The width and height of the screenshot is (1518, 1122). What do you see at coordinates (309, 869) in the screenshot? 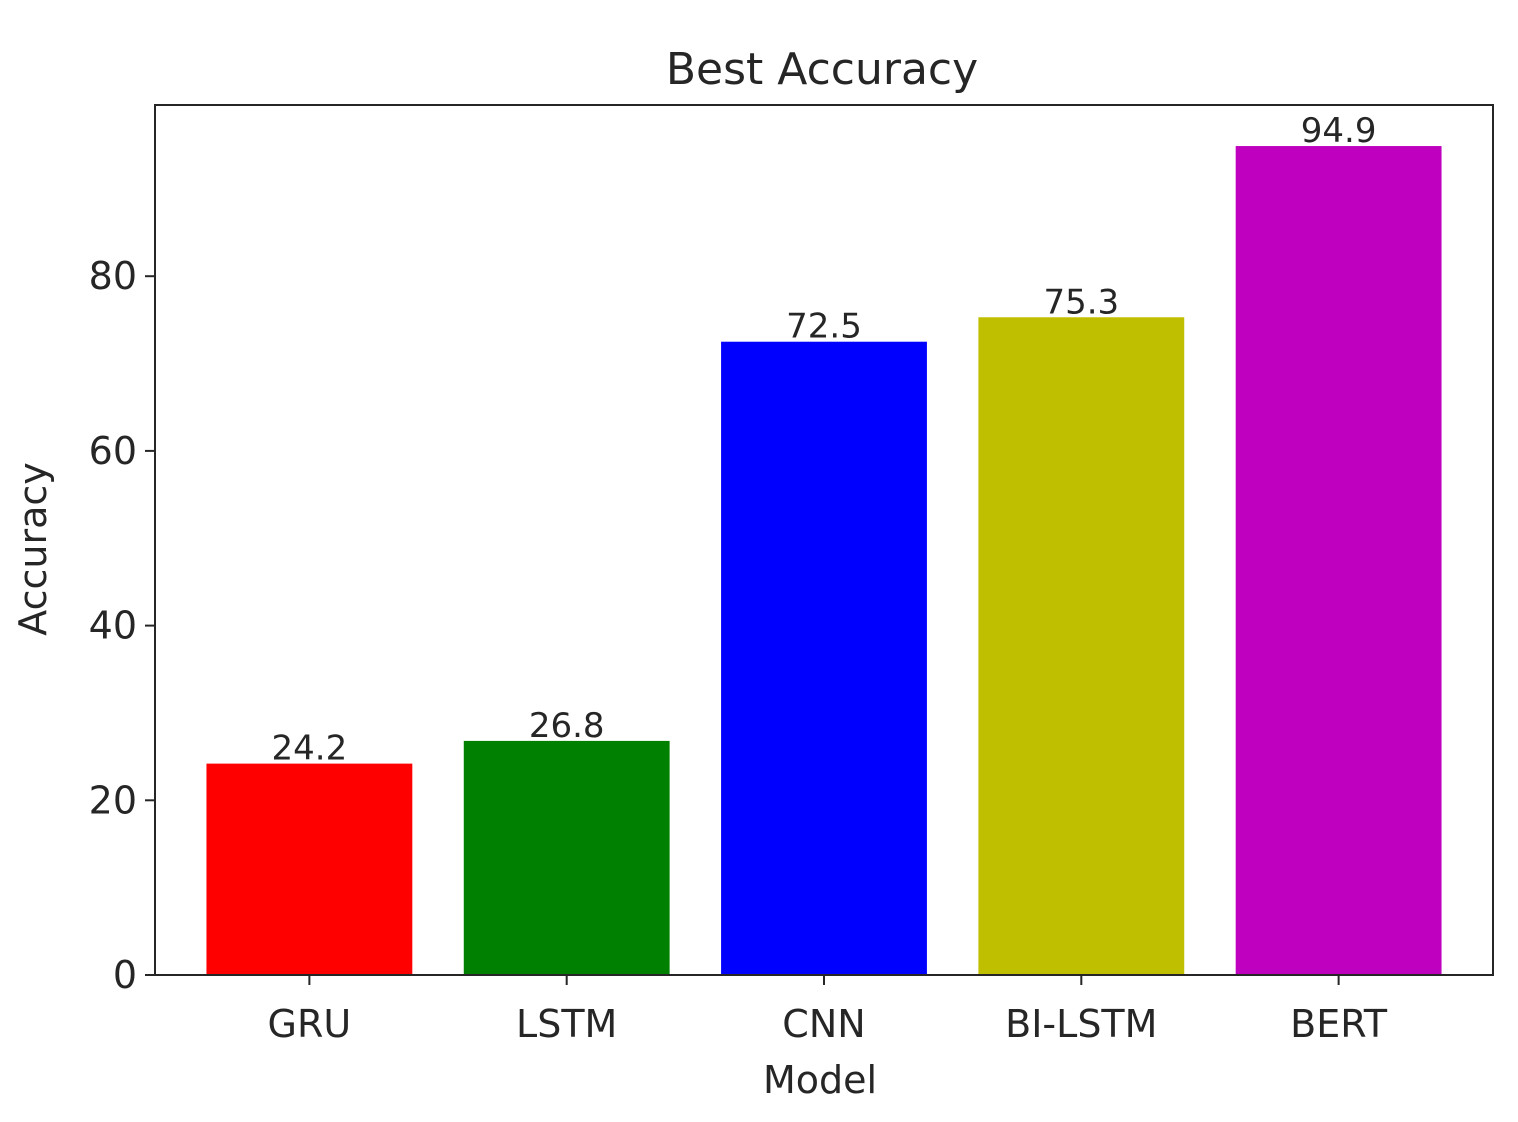
I see `bar-gru` at bounding box center [309, 869].